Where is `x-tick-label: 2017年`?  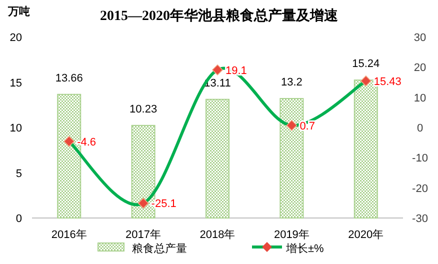 x-tick-label: 2017年 is located at coordinates (144, 235).